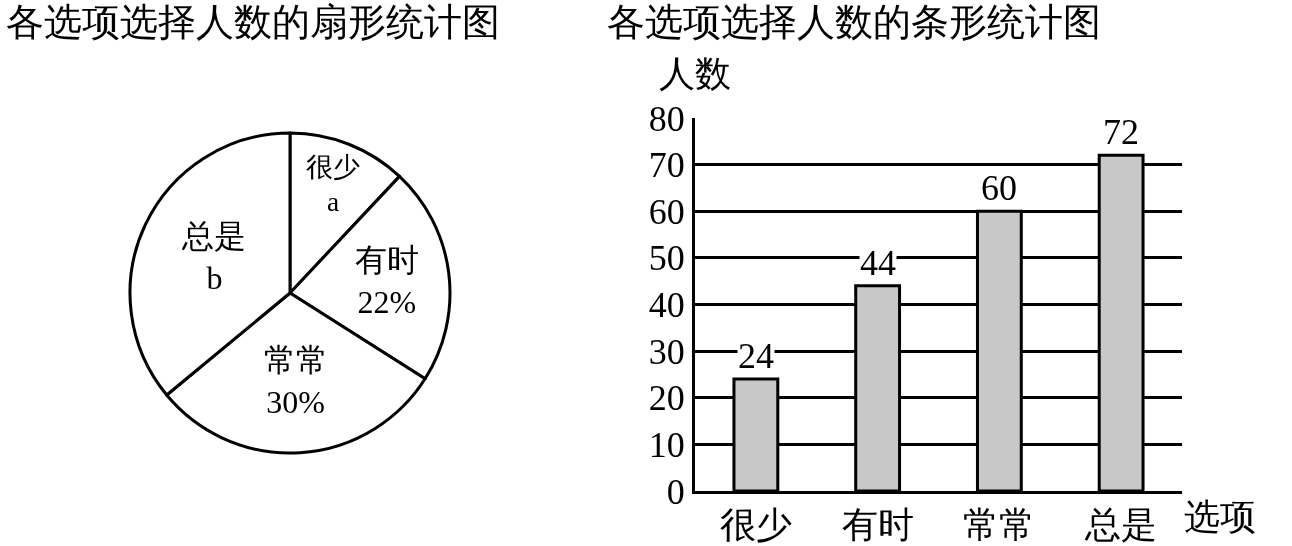  Describe the element at coordinates (253, 21) in the screenshot. I see `chart-title: 各选项选择人数的扇形统计图` at that location.